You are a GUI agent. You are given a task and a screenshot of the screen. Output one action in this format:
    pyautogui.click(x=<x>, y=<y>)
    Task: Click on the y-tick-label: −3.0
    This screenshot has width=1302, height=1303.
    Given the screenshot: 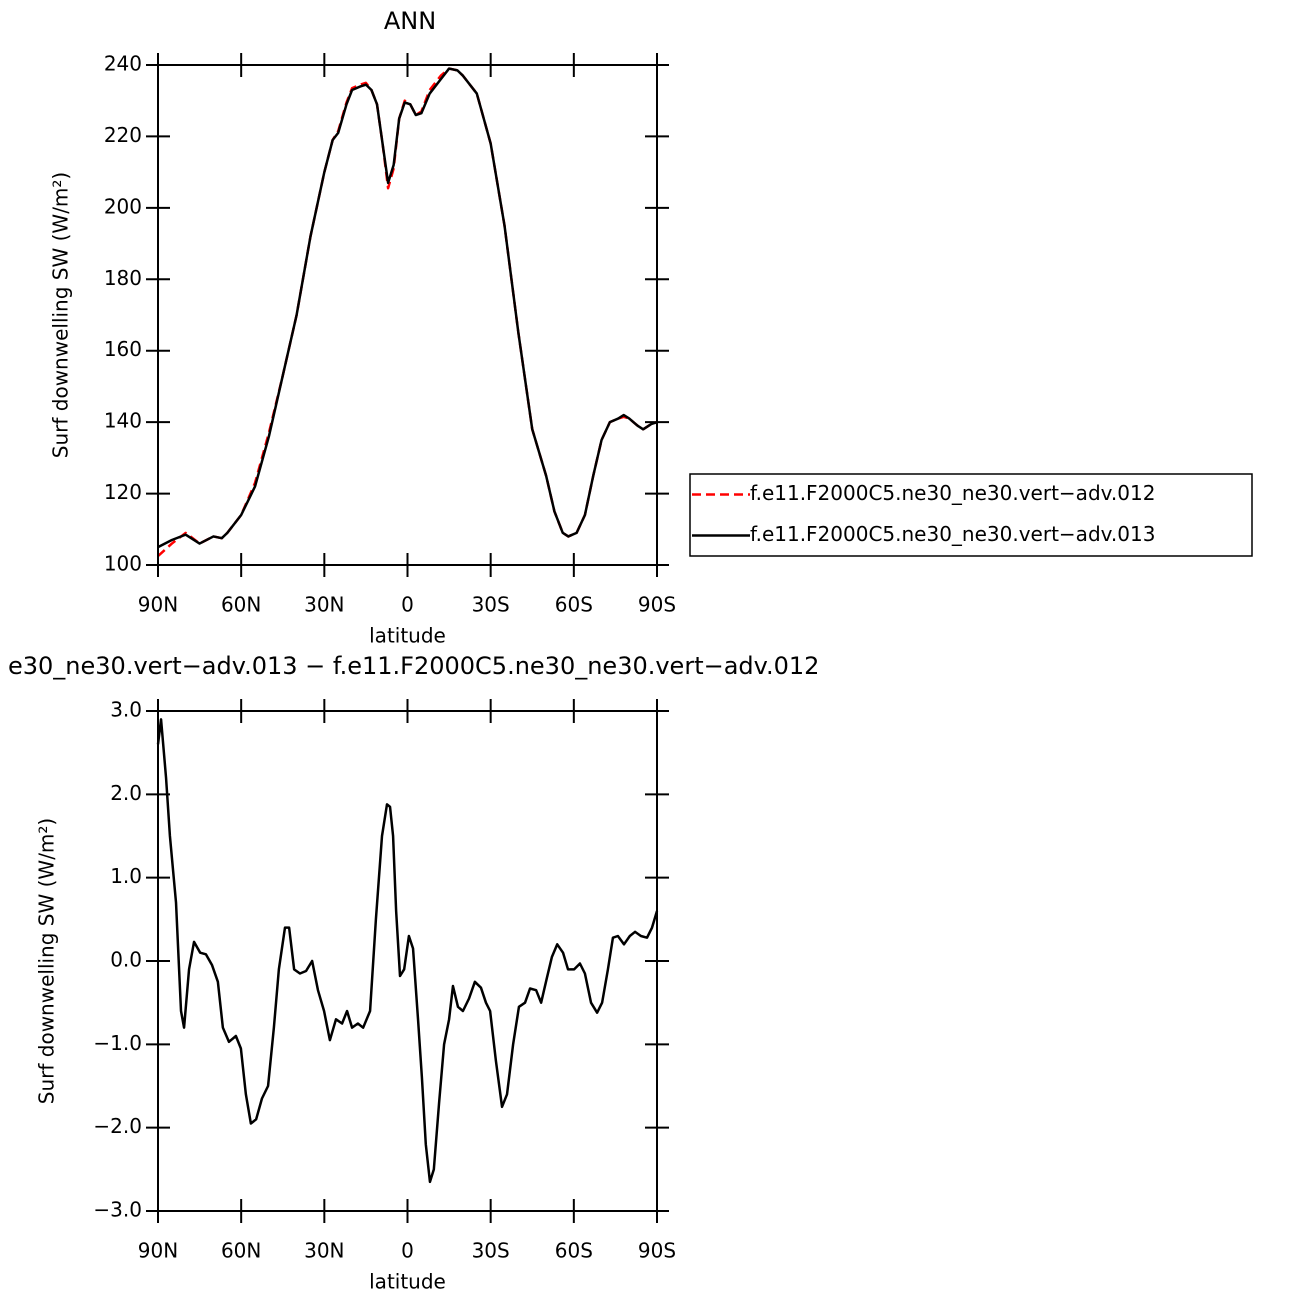 What is the action you would take?
    pyautogui.click(x=117, y=1210)
    